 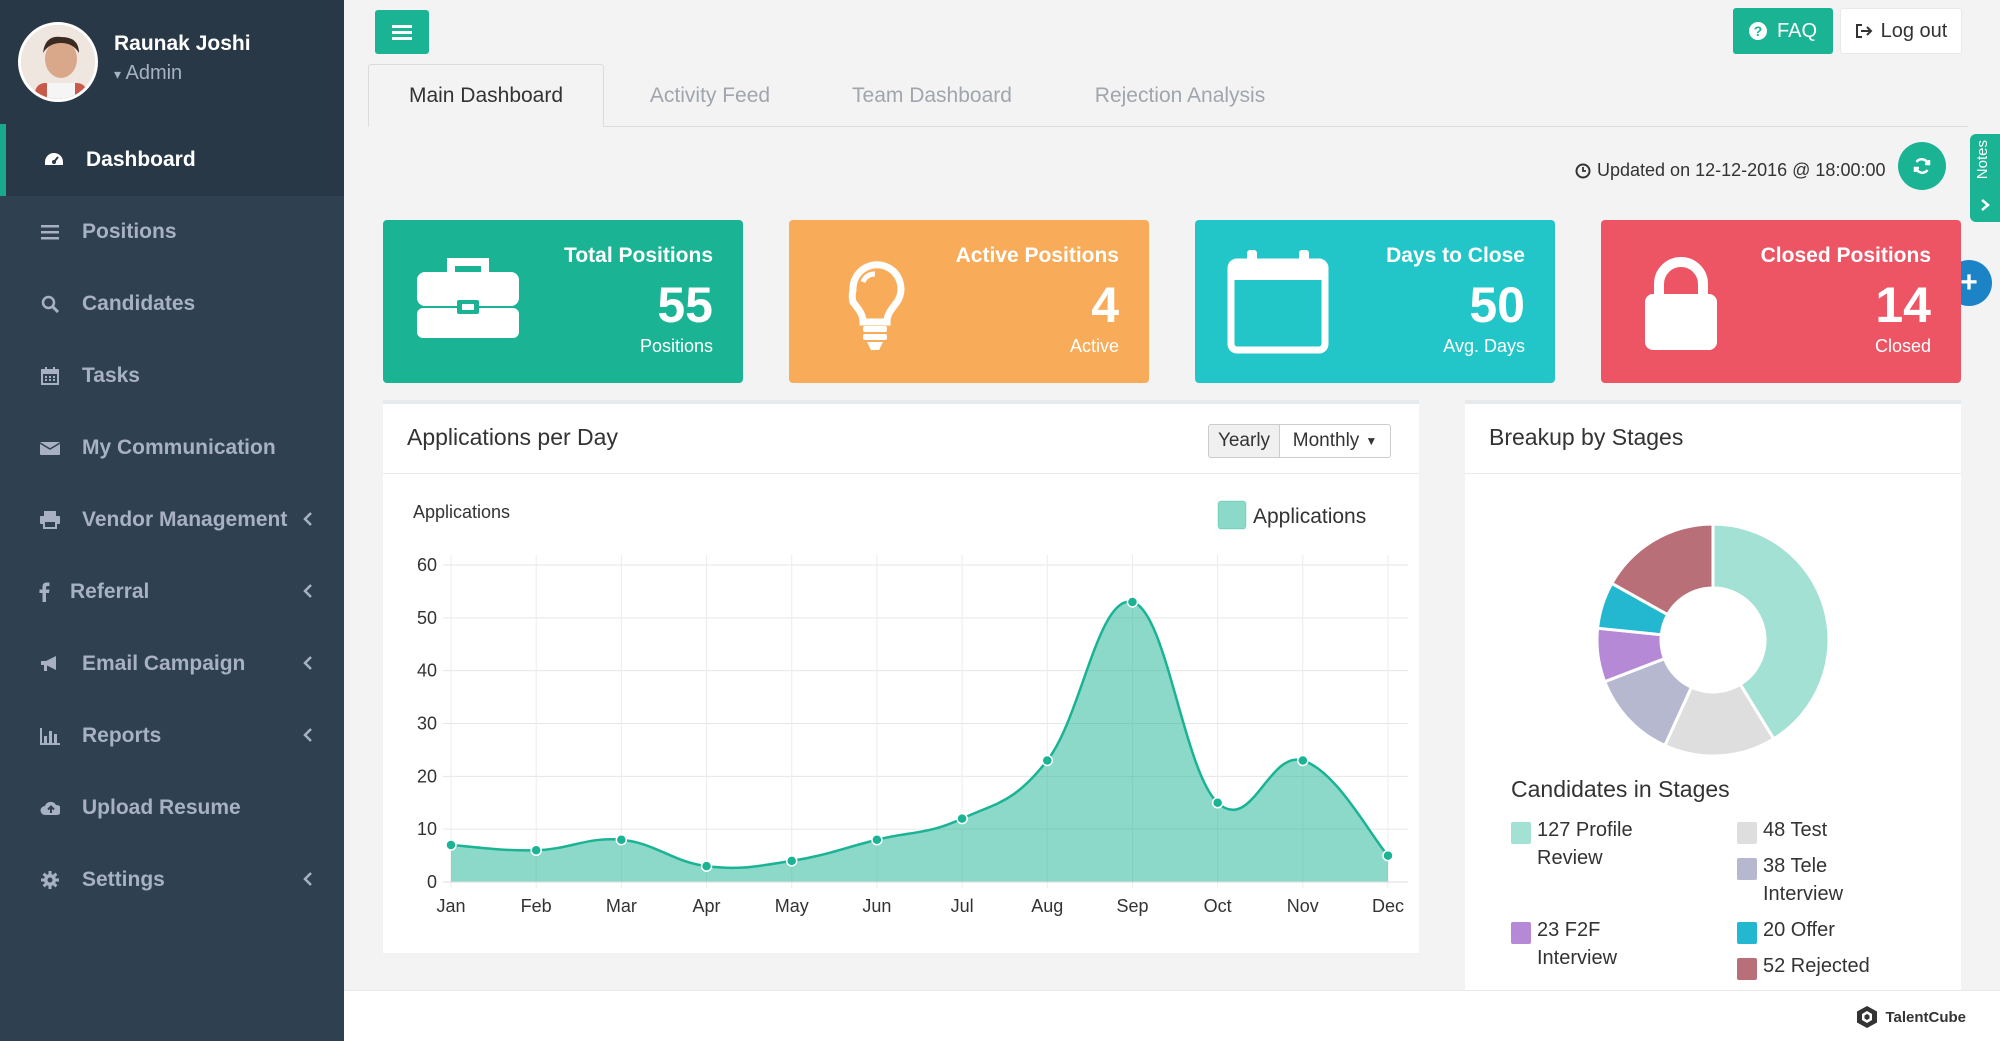 I want to click on faq-button: ? FAQ, so click(x=1783, y=31).